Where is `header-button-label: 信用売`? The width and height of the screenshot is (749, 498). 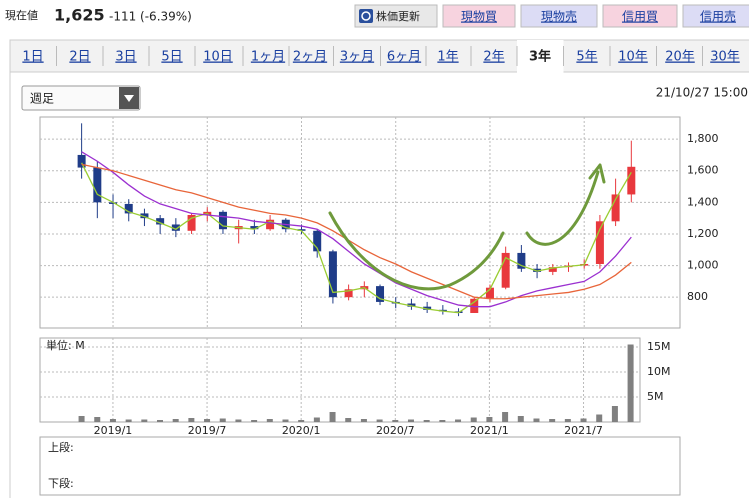 header-button-label: 信用売 is located at coordinates (718, 16).